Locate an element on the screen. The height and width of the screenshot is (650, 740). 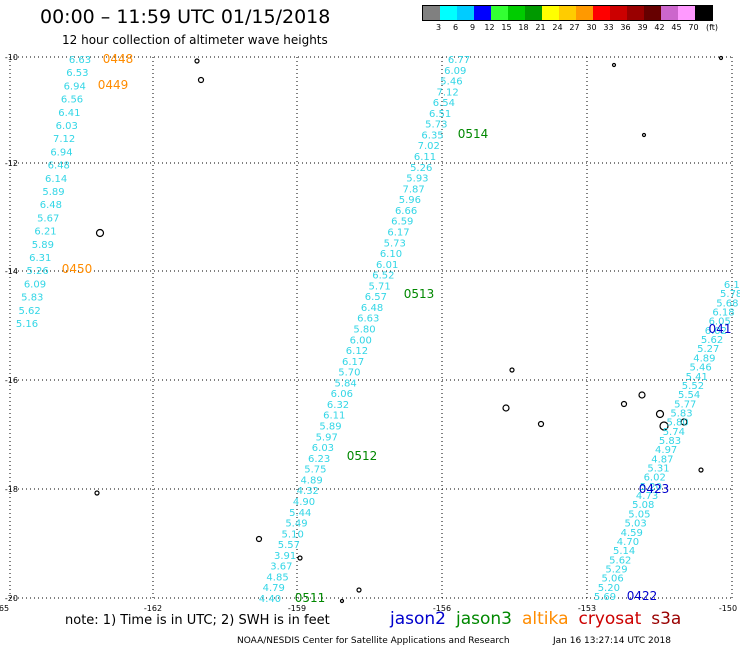
pass-time-label: 0514 is located at coordinates (473, 134).